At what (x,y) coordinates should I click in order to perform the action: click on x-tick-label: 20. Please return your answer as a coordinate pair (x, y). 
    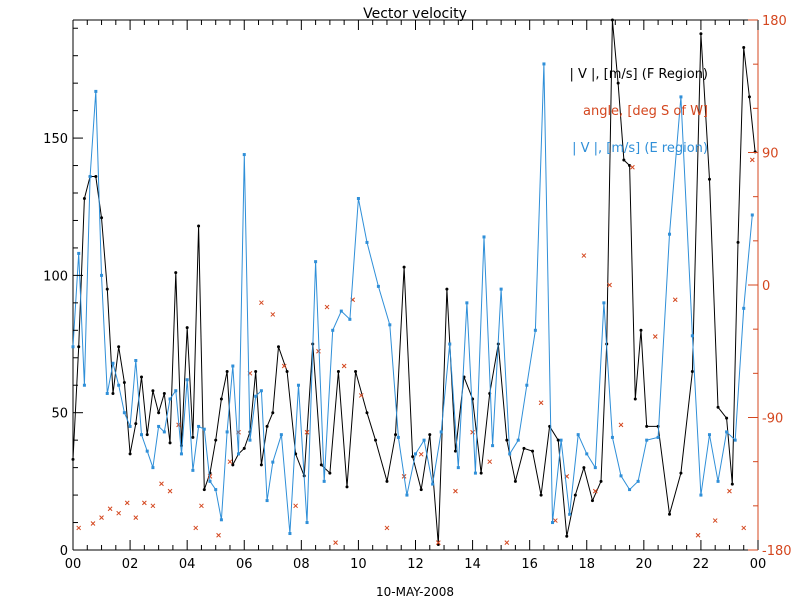
    Looking at the image, I should click on (644, 564).